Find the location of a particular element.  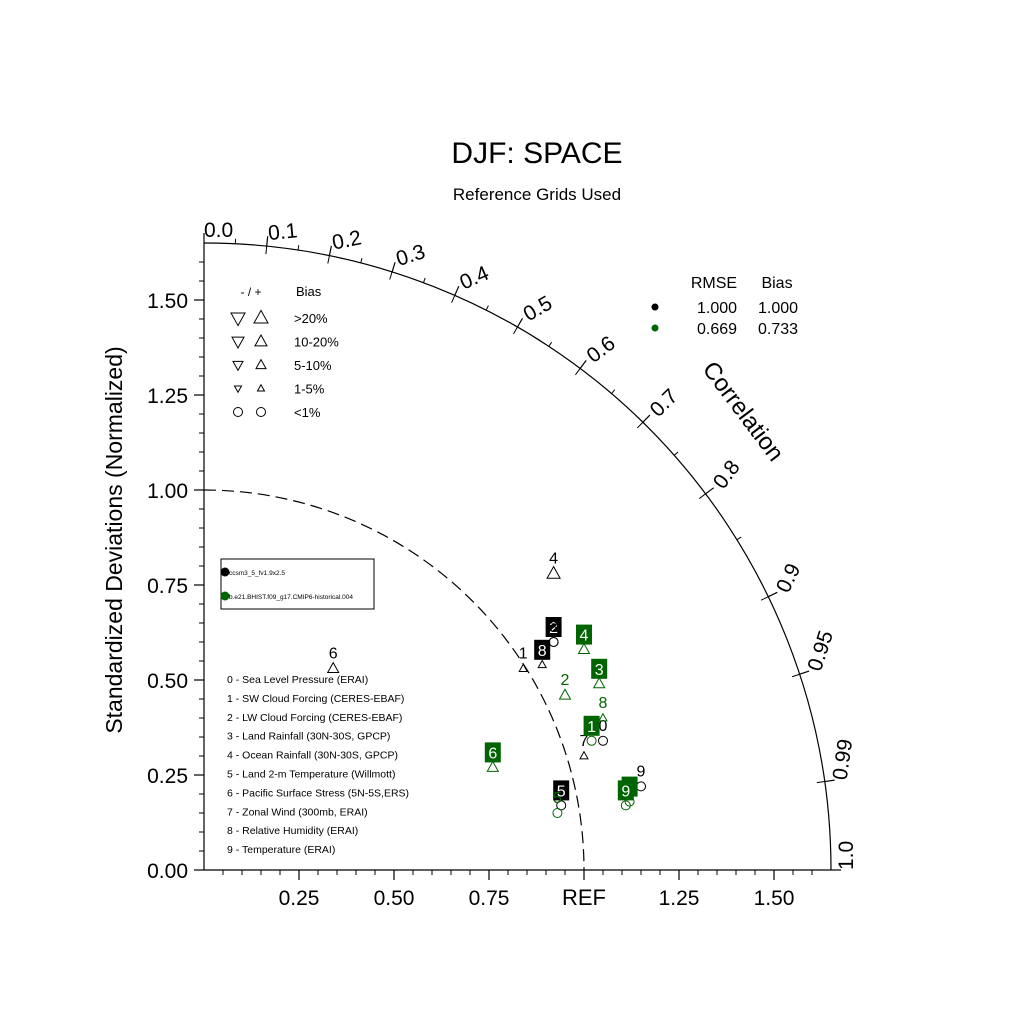

variable-legend-item: 3 - Land Rainfall (30N-30S, GPCP) is located at coordinates (308, 737).